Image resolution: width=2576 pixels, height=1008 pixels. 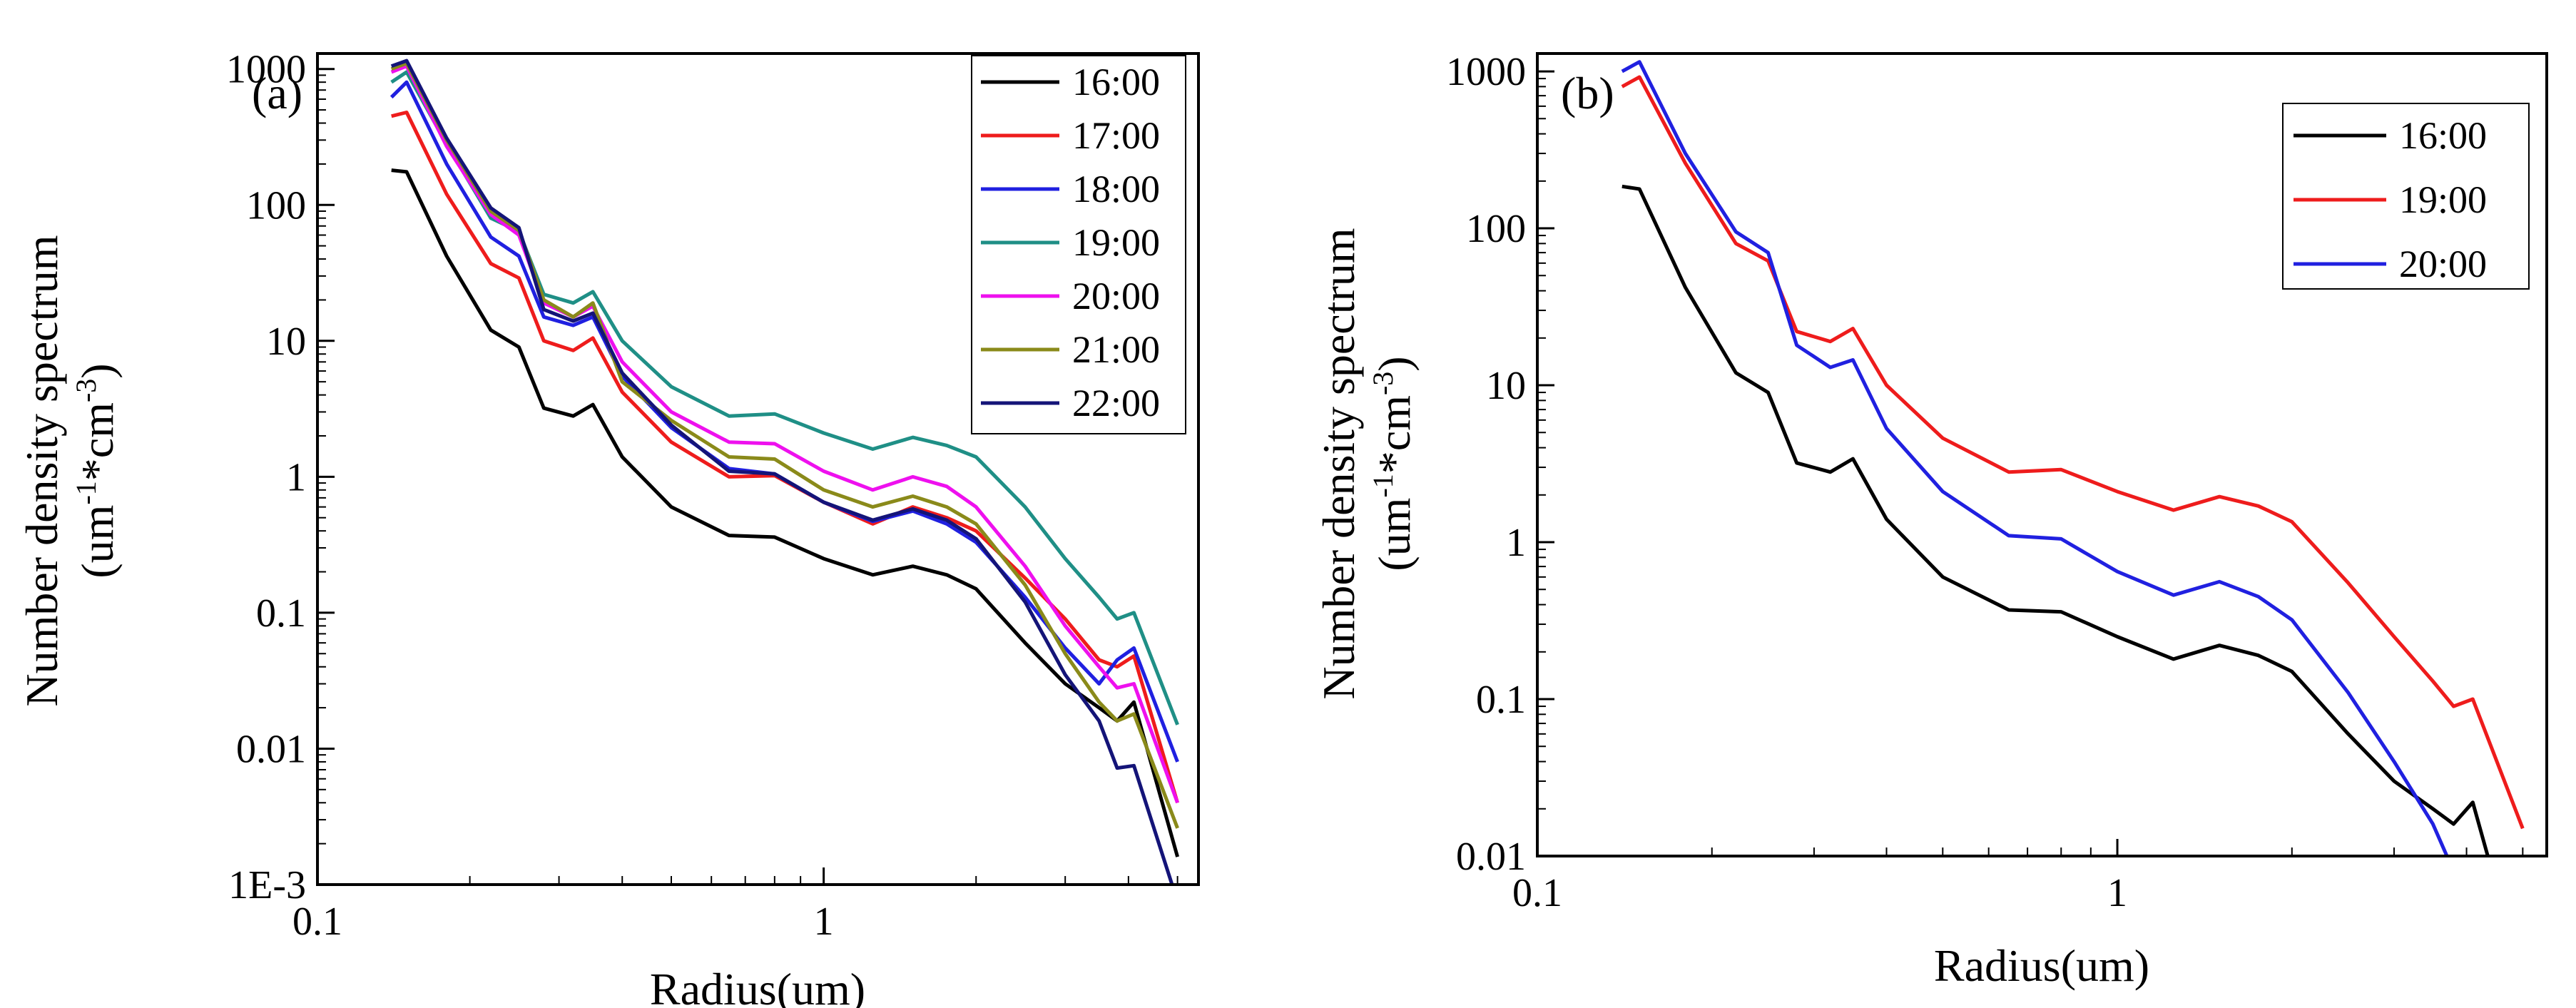 What do you see at coordinates (1116, 349) in the screenshot?
I see `legend-label: 21:00` at bounding box center [1116, 349].